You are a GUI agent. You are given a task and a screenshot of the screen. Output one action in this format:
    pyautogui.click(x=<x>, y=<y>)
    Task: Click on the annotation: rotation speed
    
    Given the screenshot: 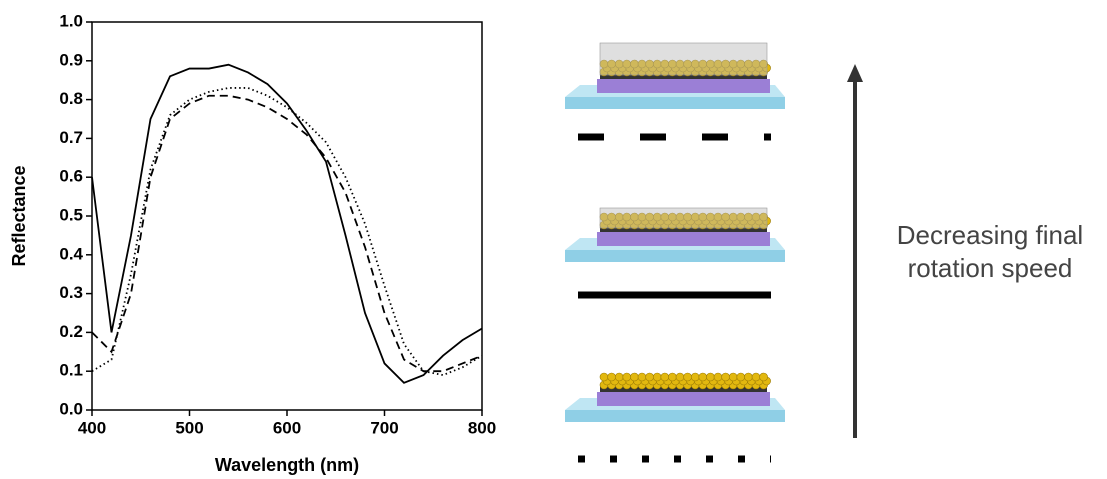 What is the action you would take?
    pyautogui.click(x=990, y=268)
    